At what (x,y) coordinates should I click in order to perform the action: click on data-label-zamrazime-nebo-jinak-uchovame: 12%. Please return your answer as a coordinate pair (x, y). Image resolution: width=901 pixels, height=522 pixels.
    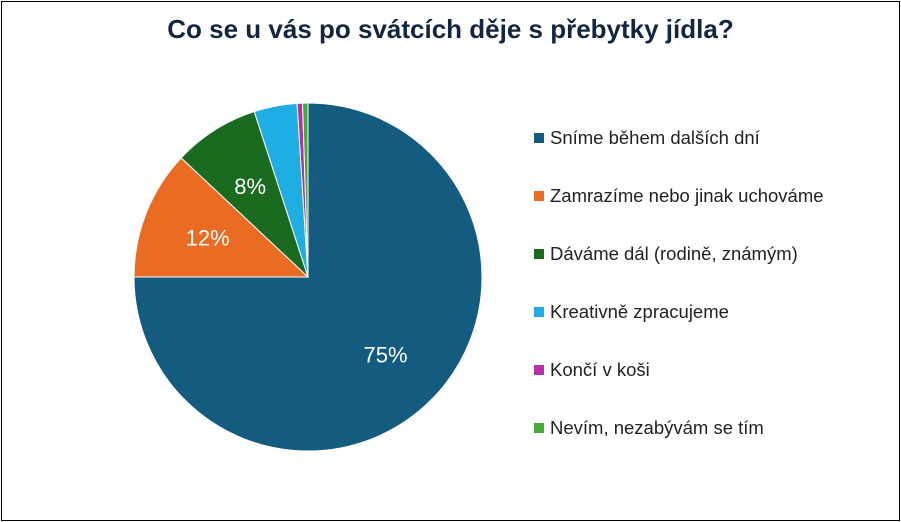
    Looking at the image, I should click on (208, 237).